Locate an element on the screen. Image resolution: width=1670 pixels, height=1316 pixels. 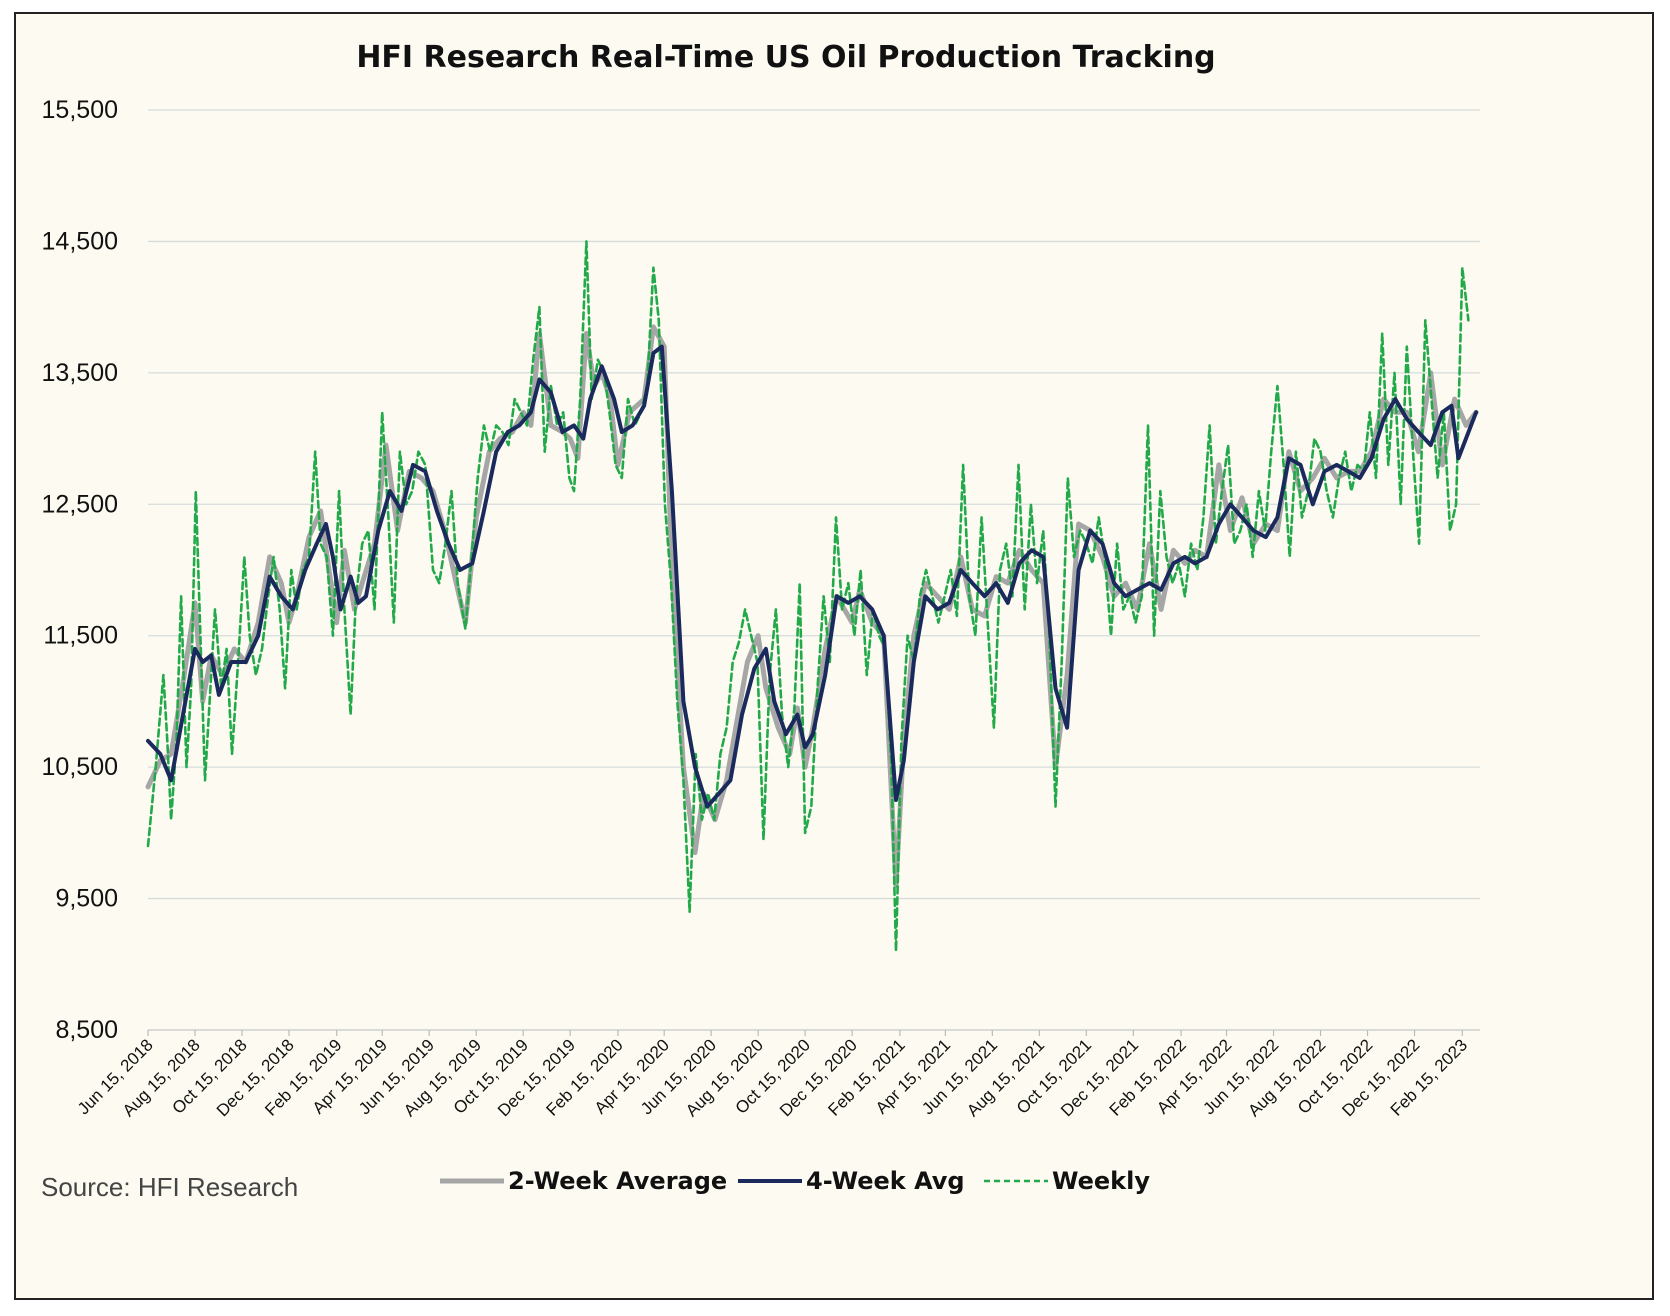
y-tick-label: 11,500 is located at coordinates (80, 636).